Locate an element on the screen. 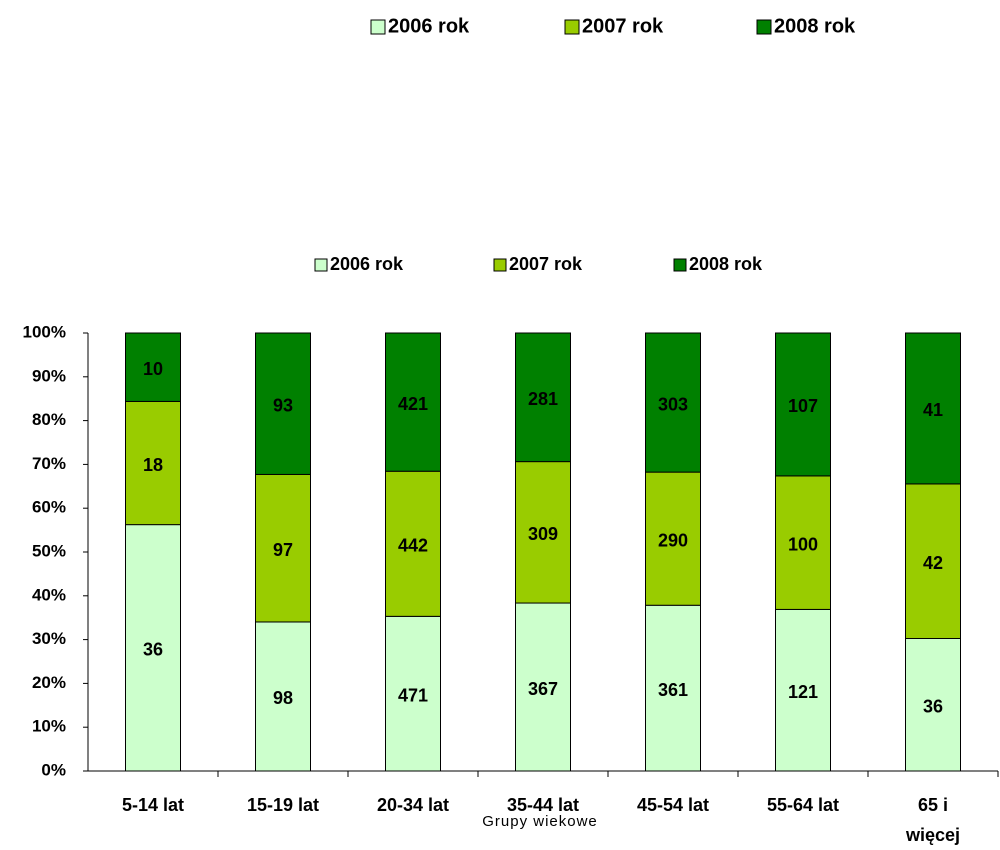 The width and height of the screenshot is (1000, 850). header-legend-label: 2008 rok is located at coordinates (815, 26).